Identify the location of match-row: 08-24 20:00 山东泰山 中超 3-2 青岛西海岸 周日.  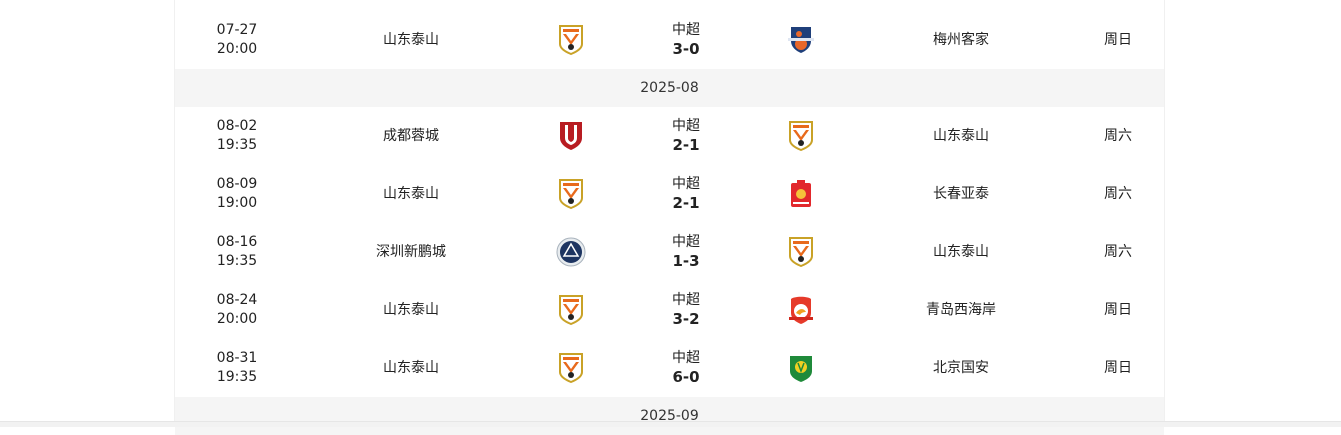
(669, 310).